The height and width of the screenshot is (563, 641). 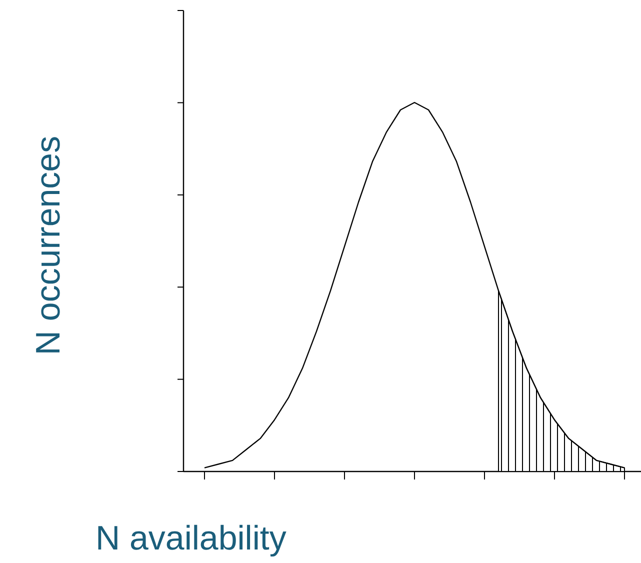 What do you see at coordinates (49, 246) in the screenshot?
I see `y-axis-title: N occurrences` at bounding box center [49, 246].